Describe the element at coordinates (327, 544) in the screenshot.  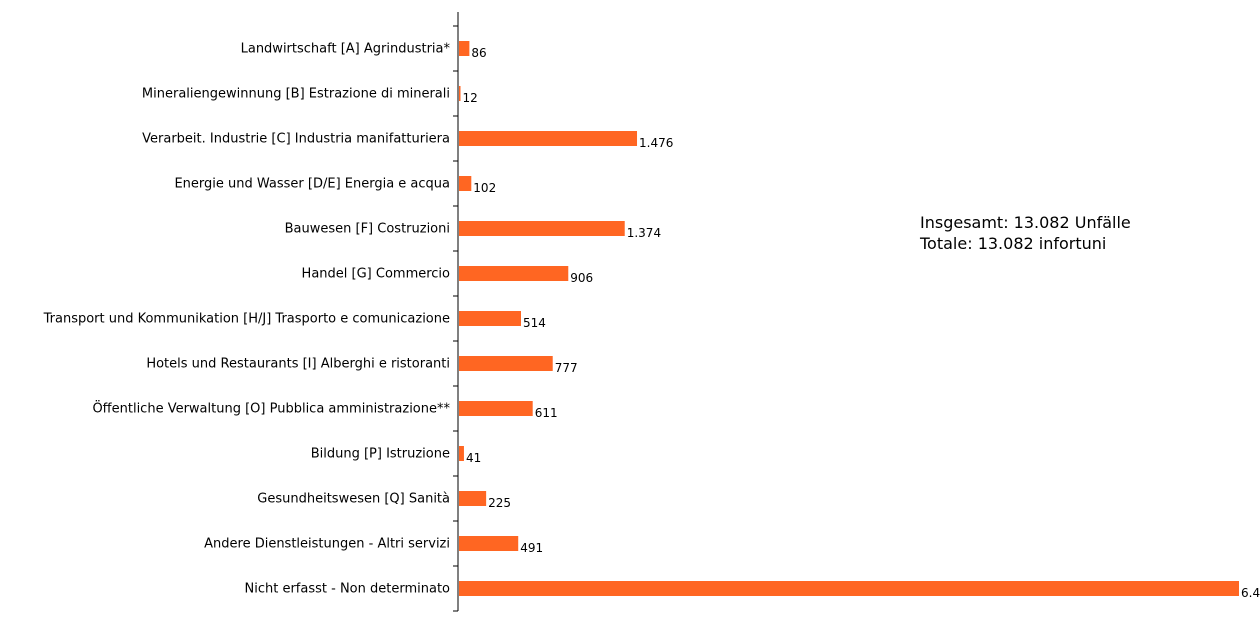
I see `category-label: Andere Dienstleistungen - Altri servizi` at that location.